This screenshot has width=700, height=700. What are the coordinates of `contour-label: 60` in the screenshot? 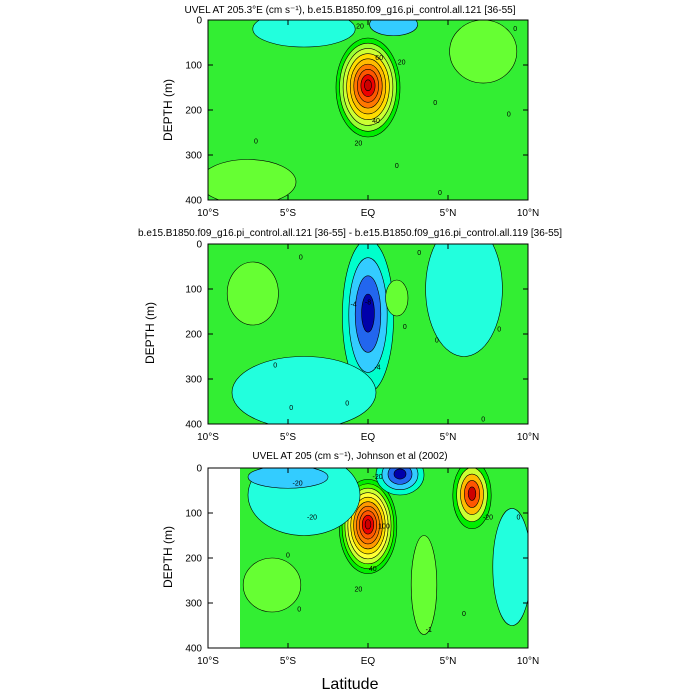 It's located at (379, 58).